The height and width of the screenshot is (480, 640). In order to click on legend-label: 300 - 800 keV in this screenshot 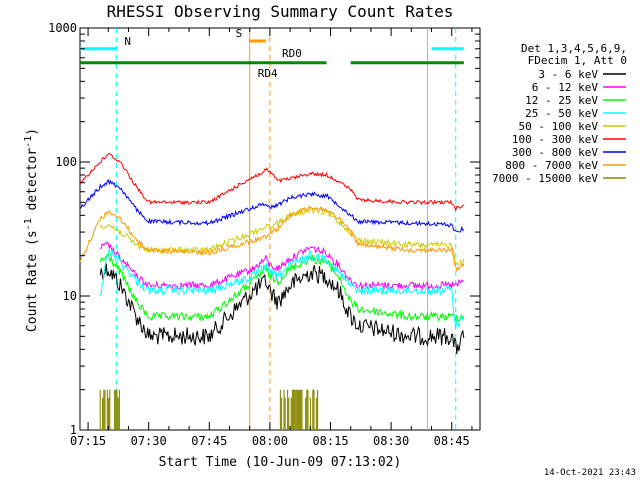, I will do `click(555, 152)`.